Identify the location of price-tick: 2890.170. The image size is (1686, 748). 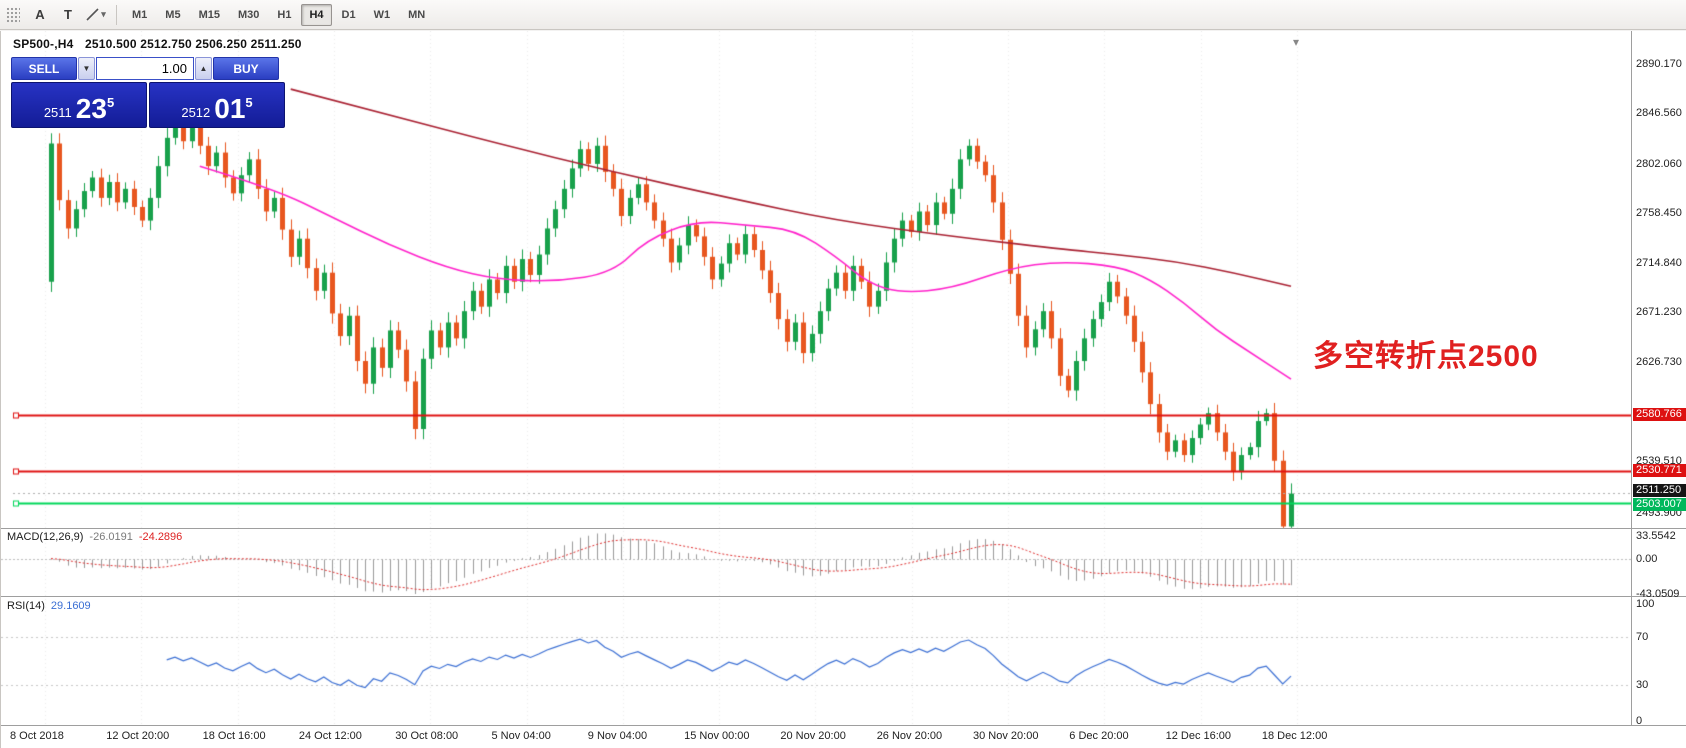
(1659, 64).